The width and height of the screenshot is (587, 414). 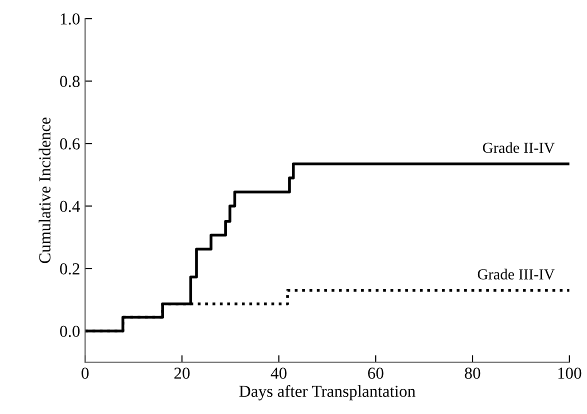 What do you see at coordinates (85, 373) in the screenshot?
I see `x-tick-label: 0` at bounding box center [85, 373].